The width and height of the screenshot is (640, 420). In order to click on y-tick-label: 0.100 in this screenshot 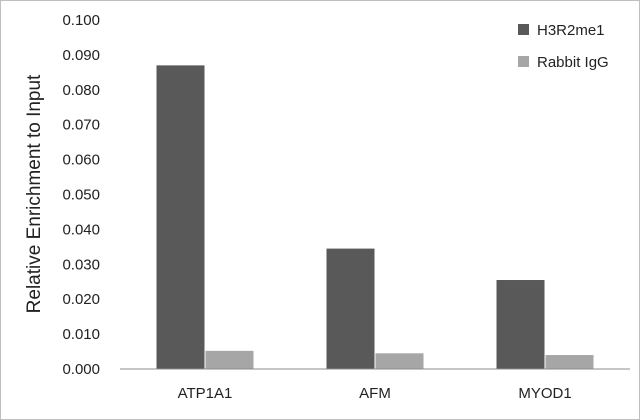, I will do `click(81, 20)`.